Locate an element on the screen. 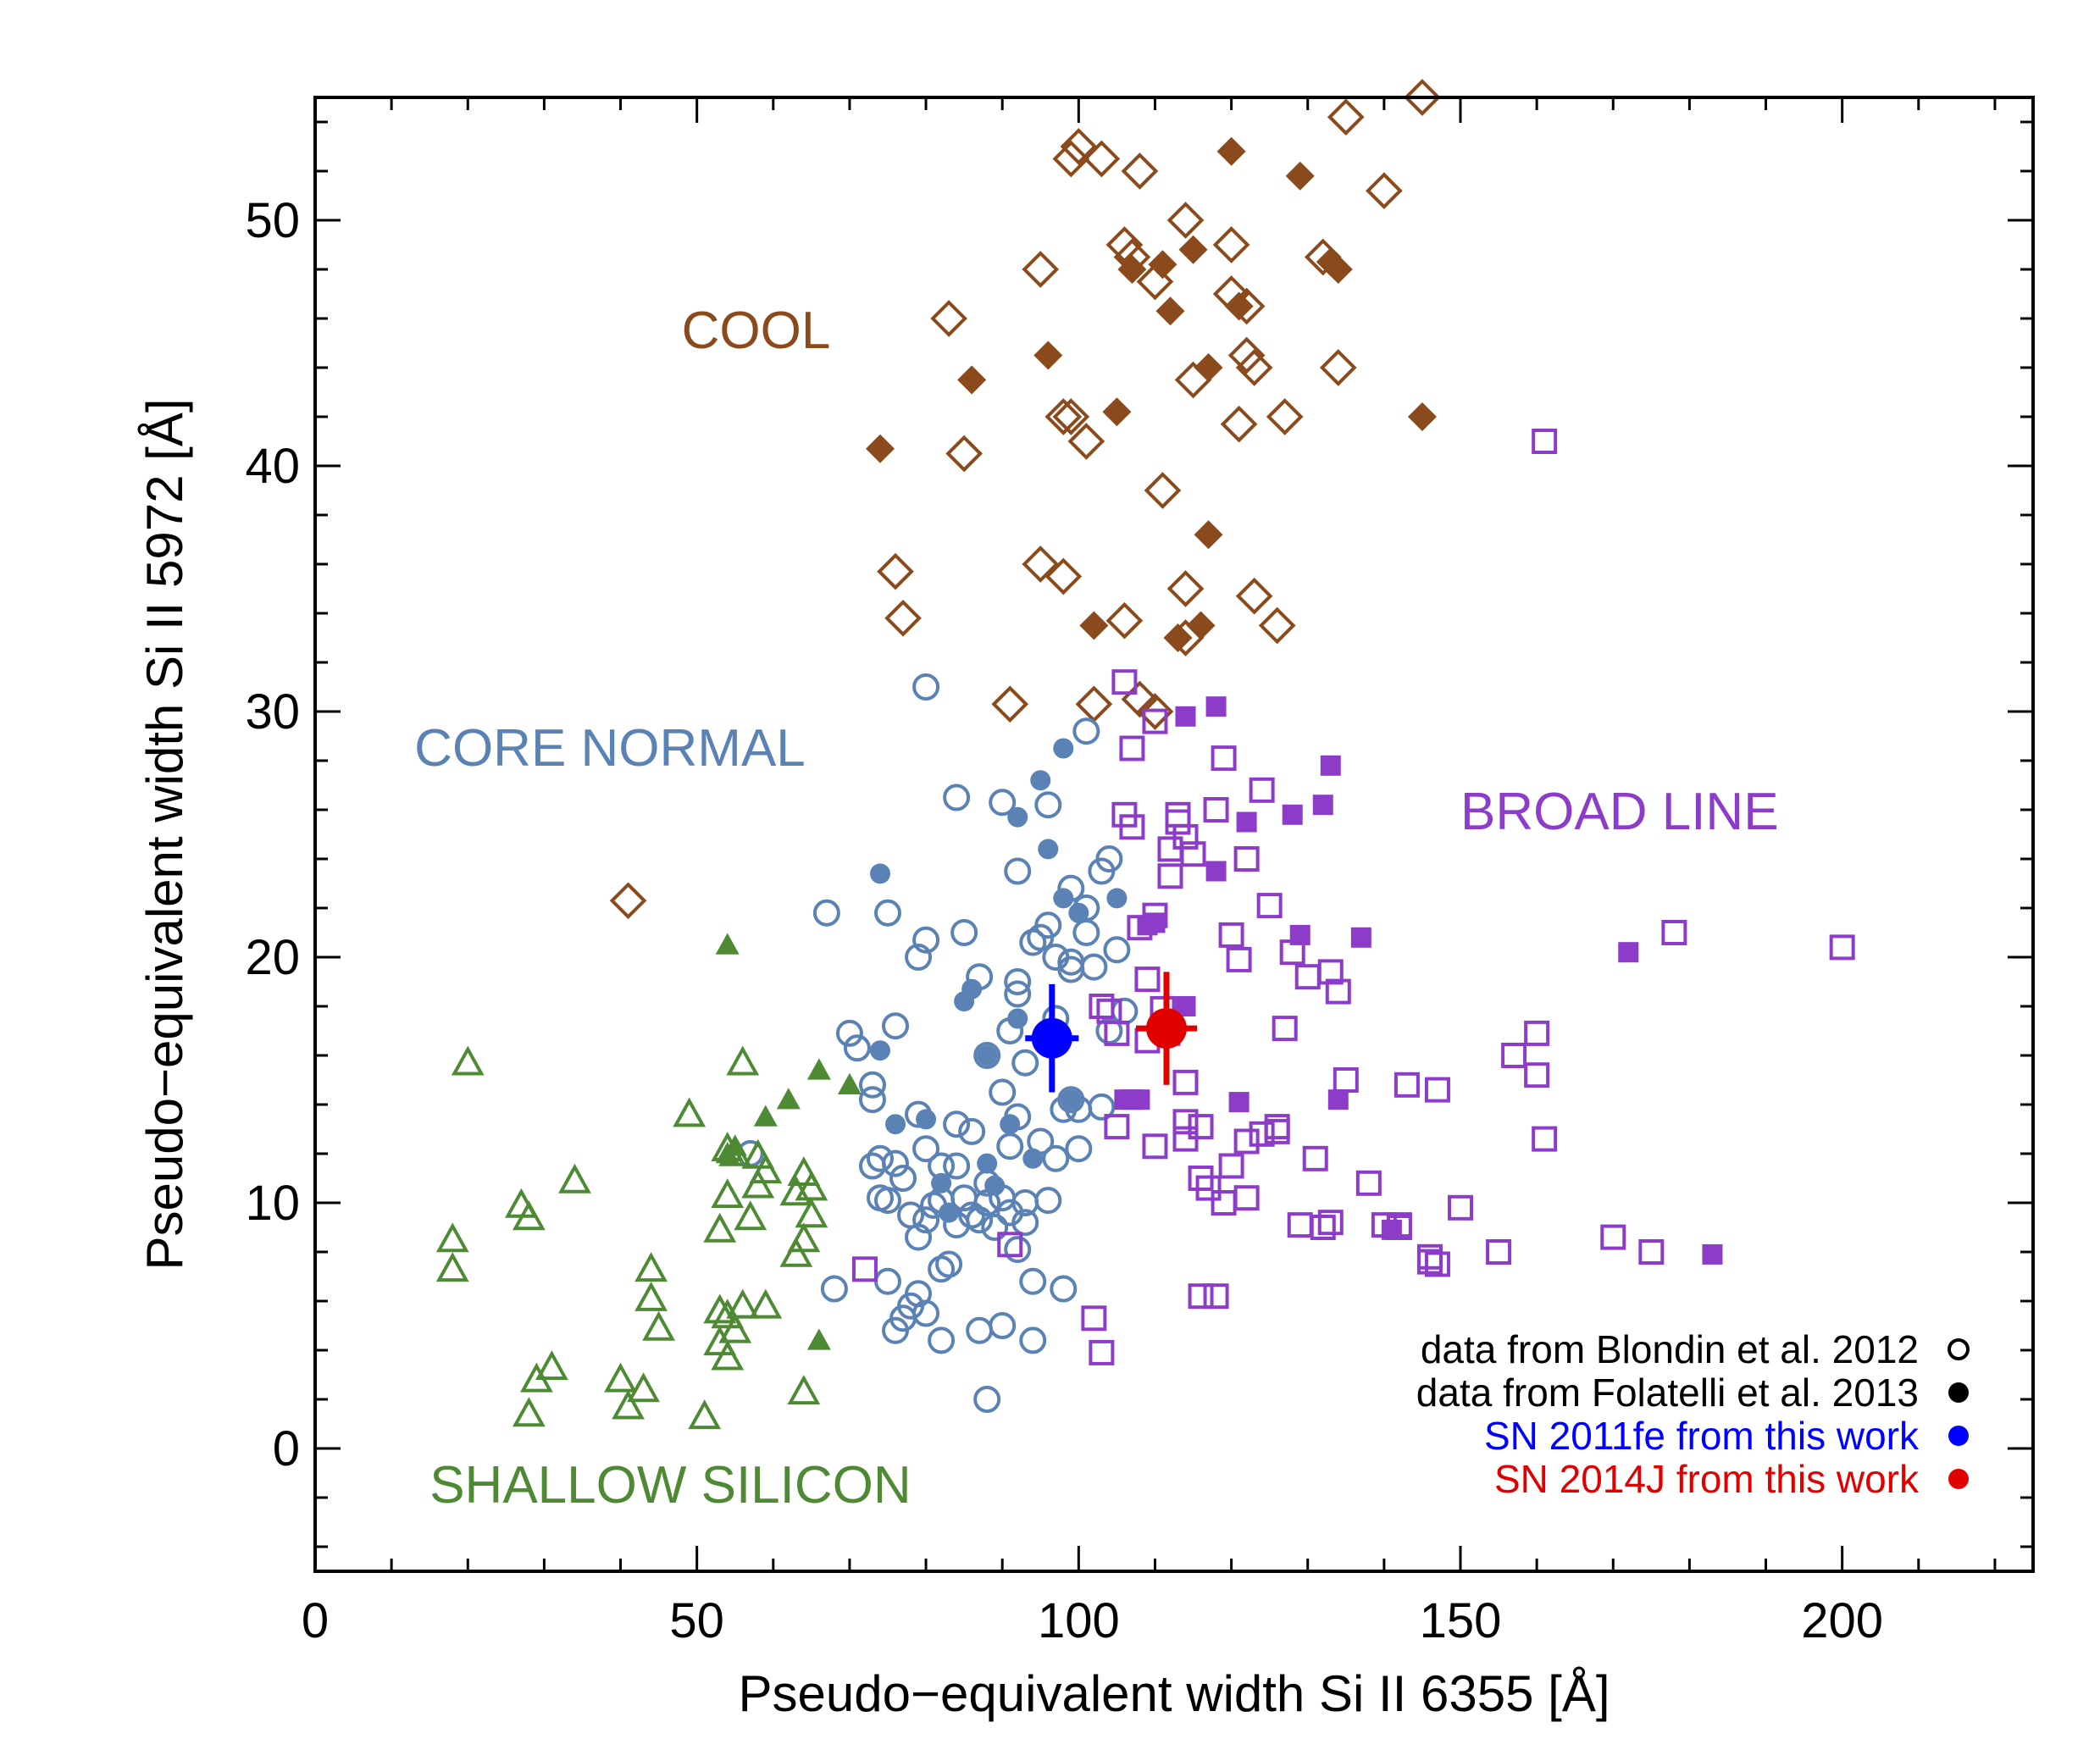  group-label-shallow-silicon: SHALLOW SILICON is located at coordinates (670, 1485).